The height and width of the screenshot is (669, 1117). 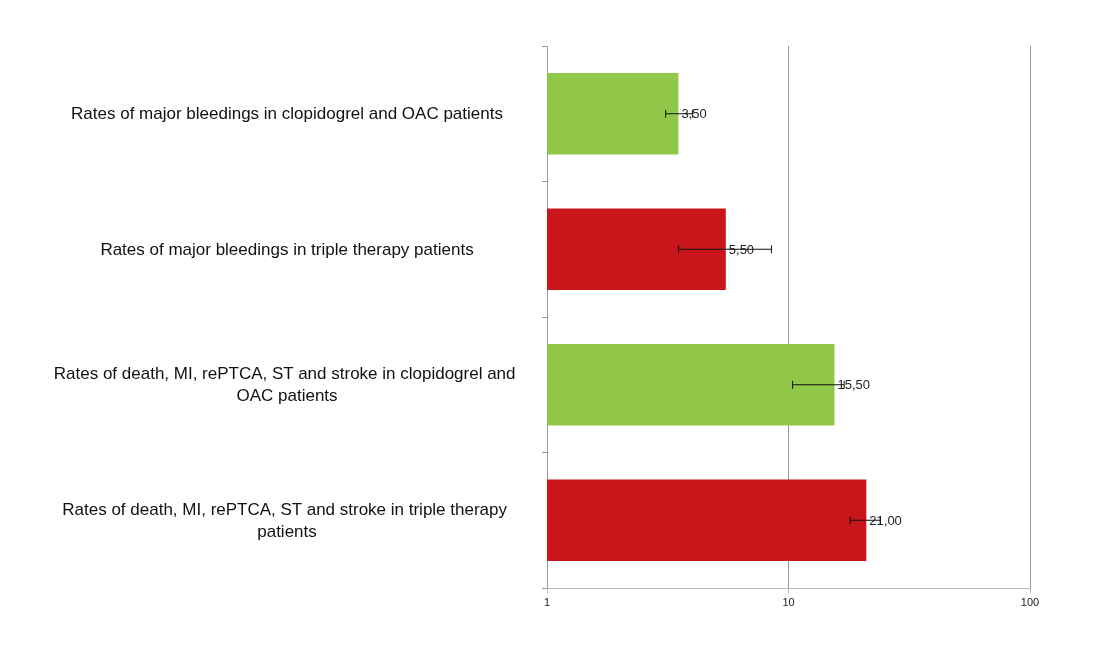 What do you see at coordinates (788, 601) in the screenshot?
I see `x-tick-label: 10` at bounding box center [788, 601].